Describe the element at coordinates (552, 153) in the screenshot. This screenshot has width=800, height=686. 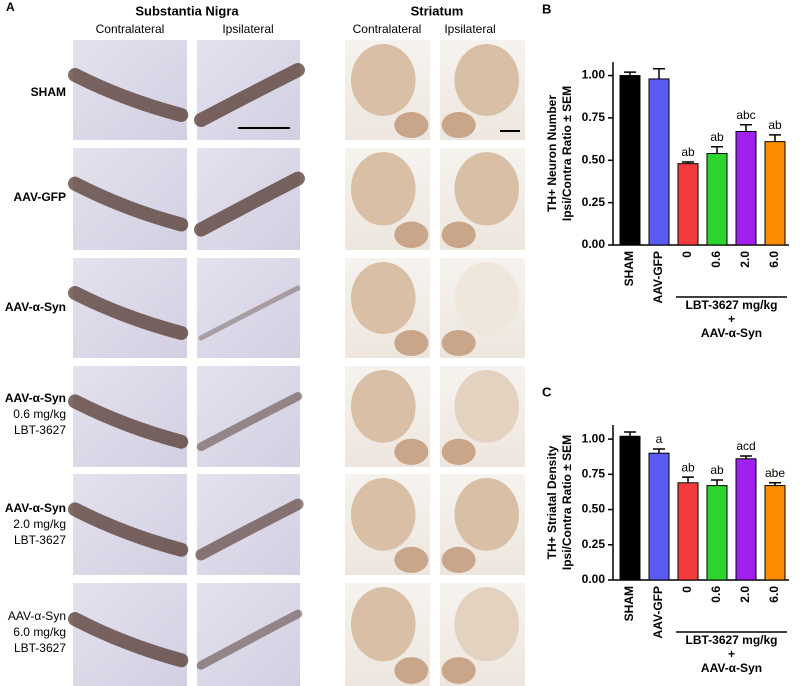
I see `y-axis-label: TH+ Neuron Number` at that location.